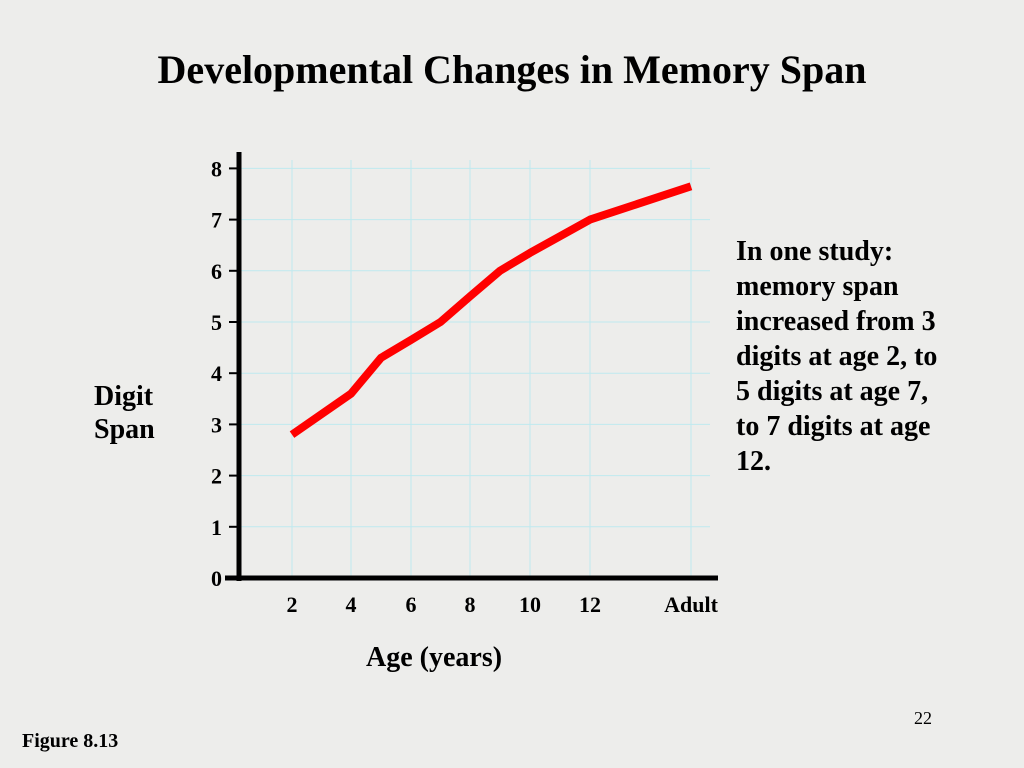  I want to click on page-number: 22, so click(923, 718).